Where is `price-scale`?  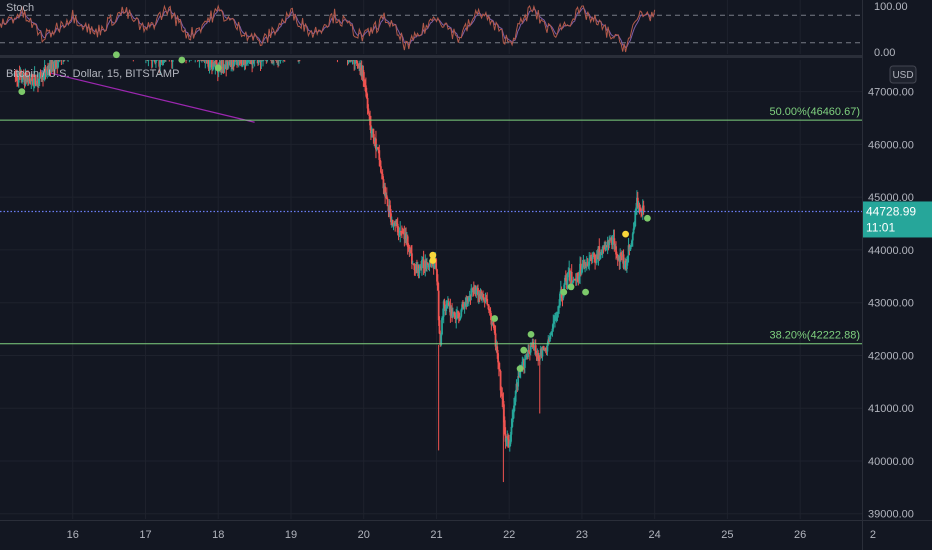 price-scale is located at coordinates (897, 275).